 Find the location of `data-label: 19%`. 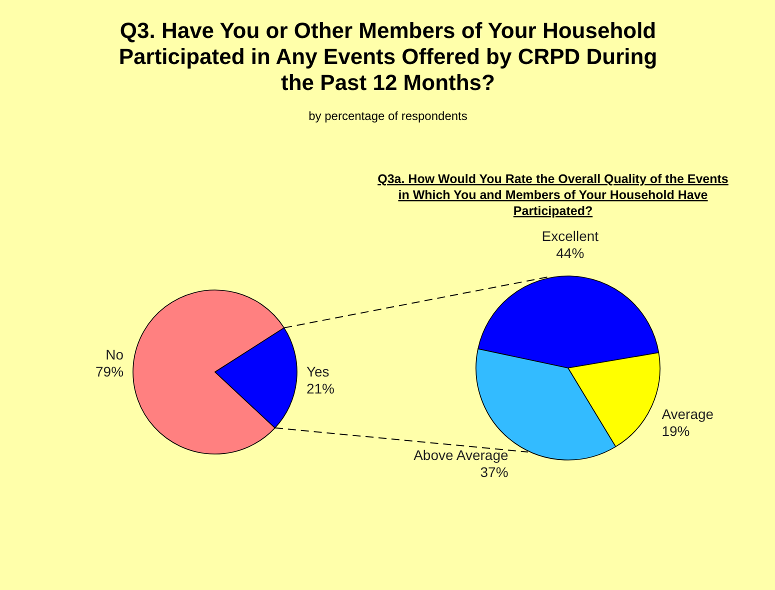

data-label: 19% is located at coordinates (676, 430).